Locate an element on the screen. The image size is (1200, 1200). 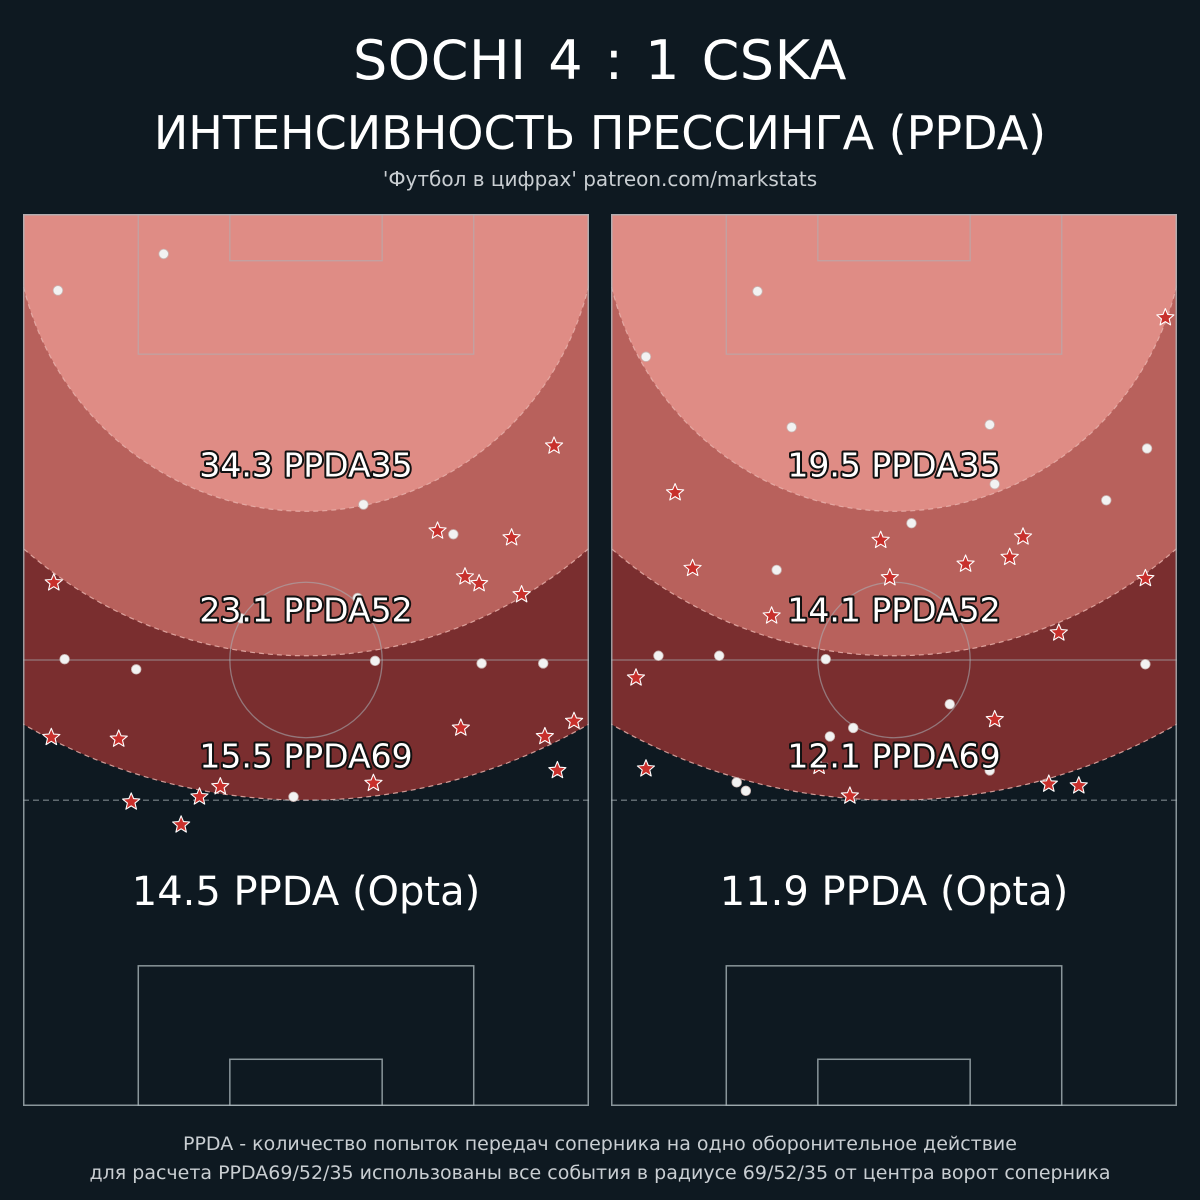
chart-title: SOCHI 4 : 1 CSKA is located at coordinates (600, 60).